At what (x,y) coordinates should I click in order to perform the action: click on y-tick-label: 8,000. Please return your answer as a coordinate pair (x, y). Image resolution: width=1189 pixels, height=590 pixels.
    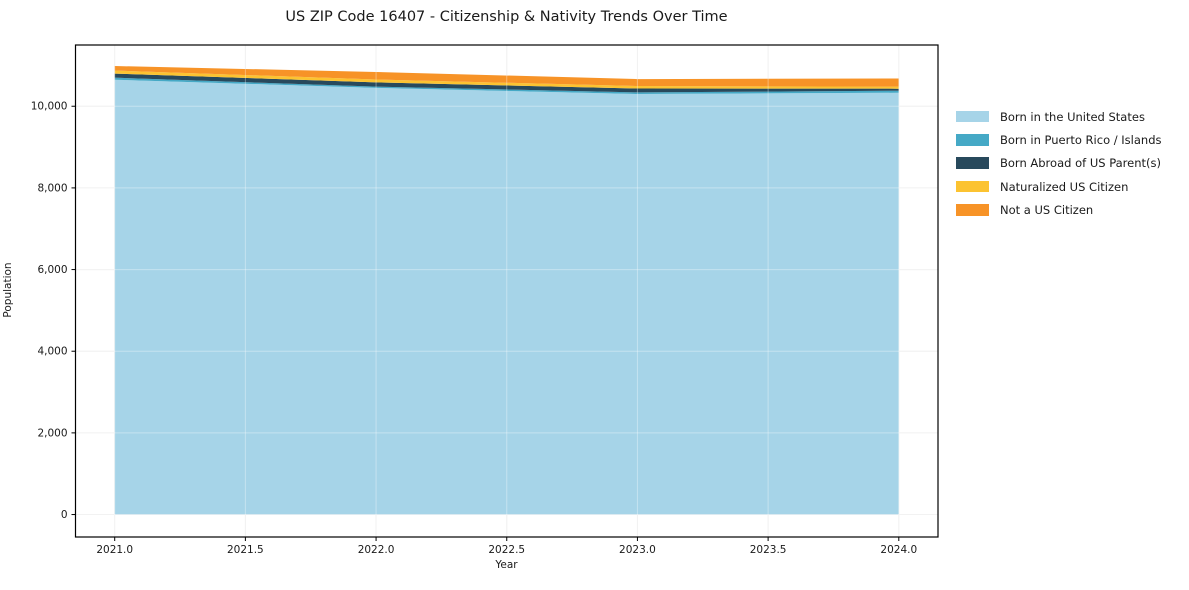
    Looking at the image, I should click on (52, 188).